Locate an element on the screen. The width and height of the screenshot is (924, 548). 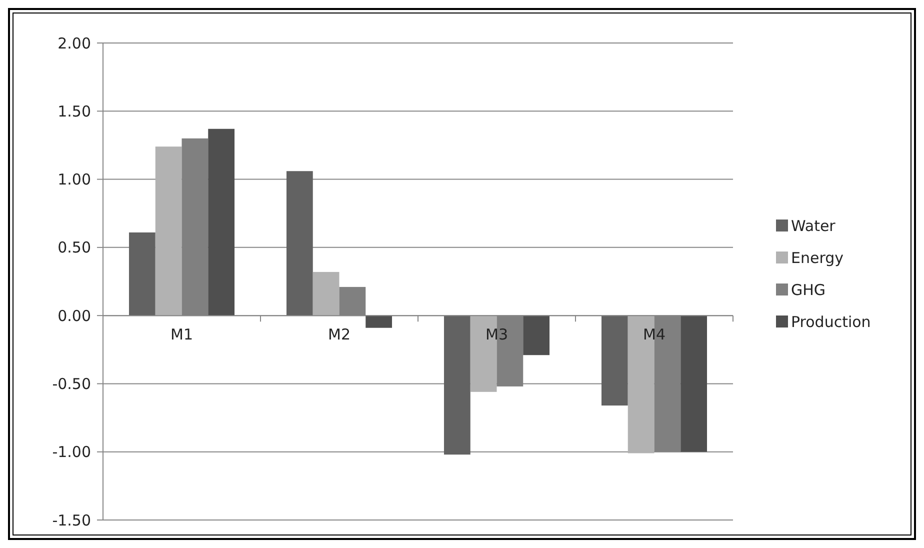
y-tick-label: -1.50 is located at coordinates (71, 520).